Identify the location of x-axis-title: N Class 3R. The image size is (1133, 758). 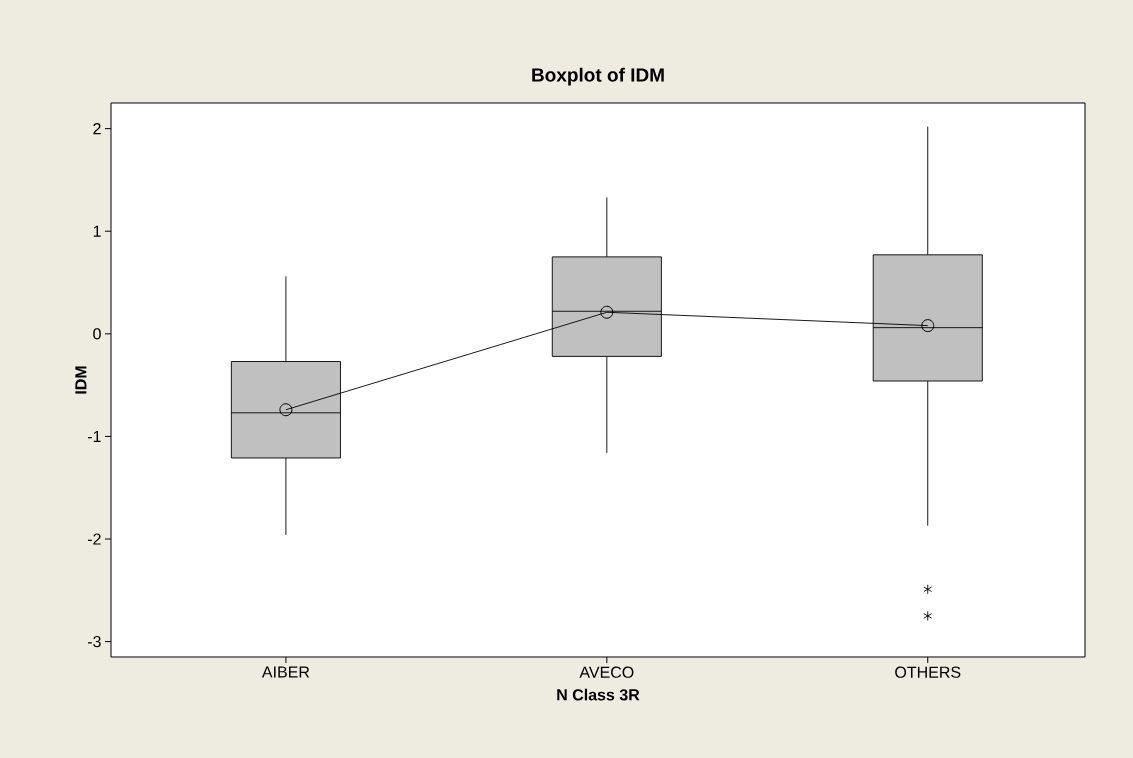
(598, 694).